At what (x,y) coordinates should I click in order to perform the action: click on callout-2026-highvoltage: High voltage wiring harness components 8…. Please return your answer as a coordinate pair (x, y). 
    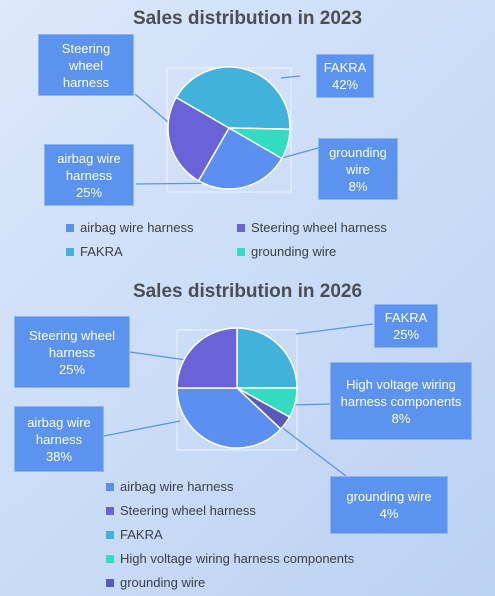
    Looking at the image, I should click on (401, 401).